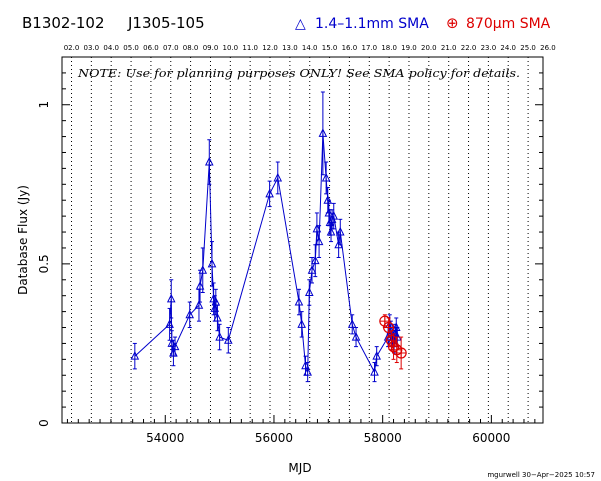  What do you see at coordinates (372, 24) in the screenshot?
I see `legend-sma-low-label: 1.4–1.1mm SMA` at bounding box center [372, 24].